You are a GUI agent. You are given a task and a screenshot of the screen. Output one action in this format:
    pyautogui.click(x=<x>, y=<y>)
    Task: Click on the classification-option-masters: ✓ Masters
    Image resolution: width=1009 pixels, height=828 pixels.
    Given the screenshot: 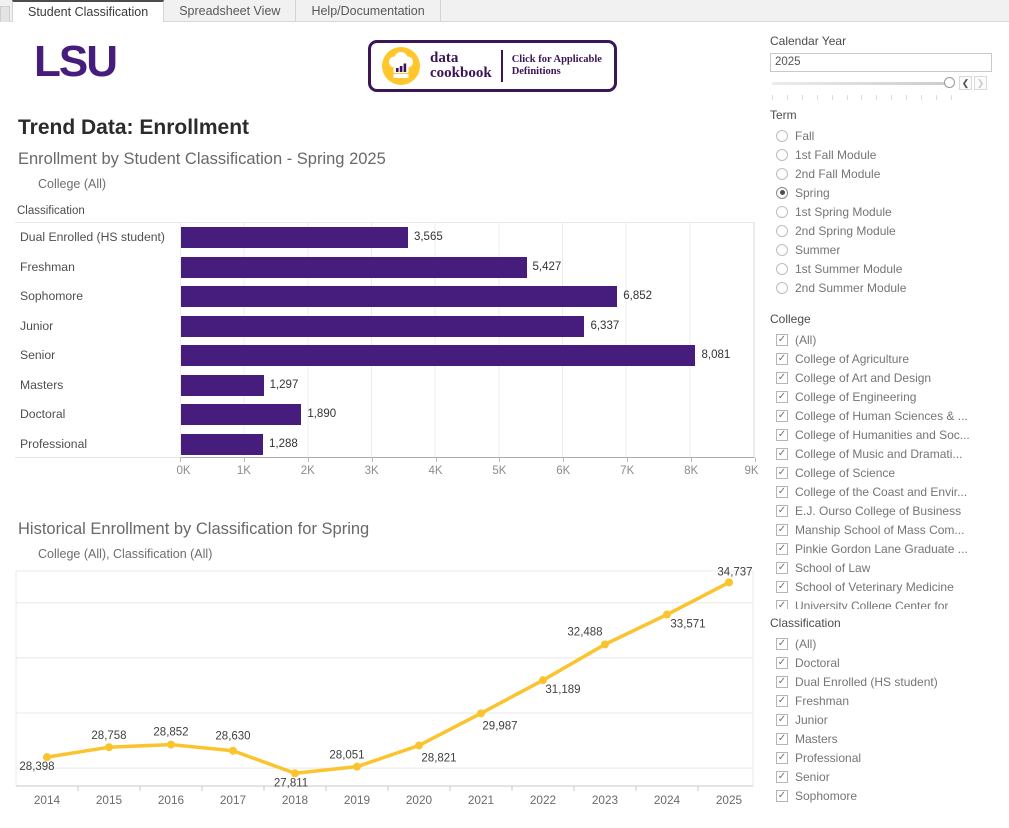 What is the action you would take?
    pyautogui.click(x=887, y=738)
    